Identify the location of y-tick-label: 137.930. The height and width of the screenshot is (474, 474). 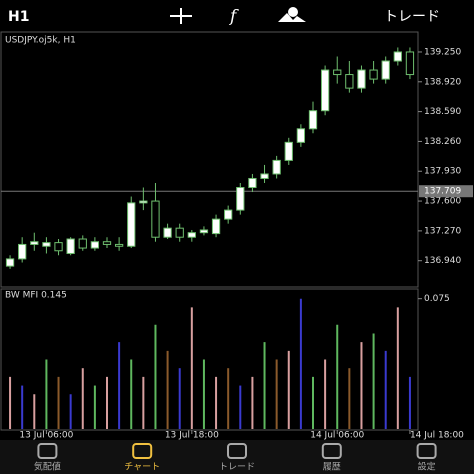
(442, 172).